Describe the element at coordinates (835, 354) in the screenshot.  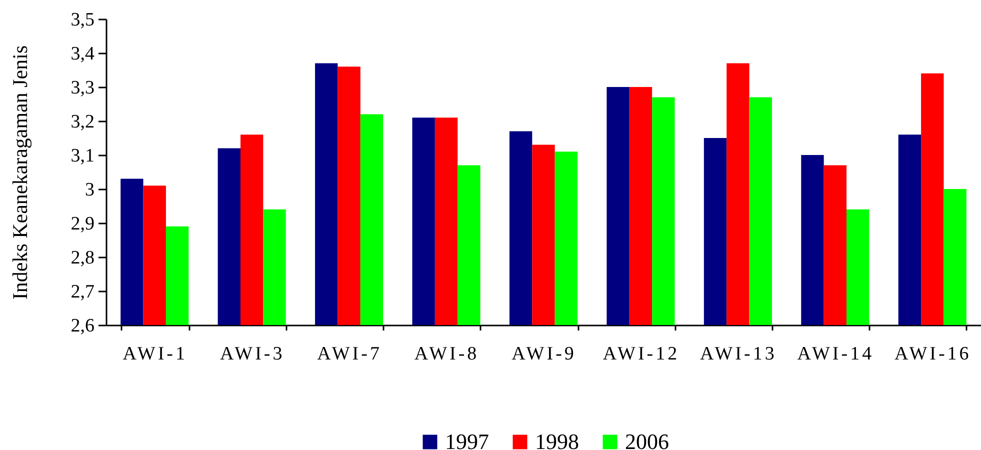
I see `x-tick-label: AWI-14` at that location.